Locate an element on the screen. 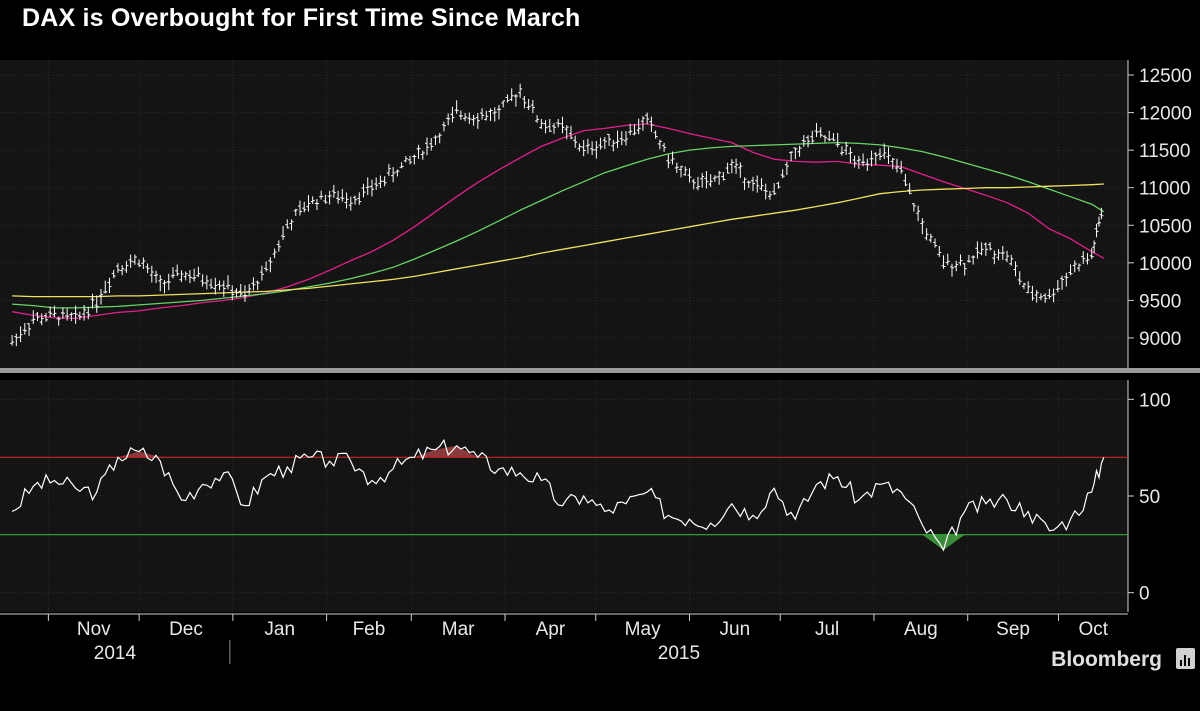 The height and width of the screenshot is (711, 1200). price-y-tick-label: 12000 is located at coordinates (1165, 114).